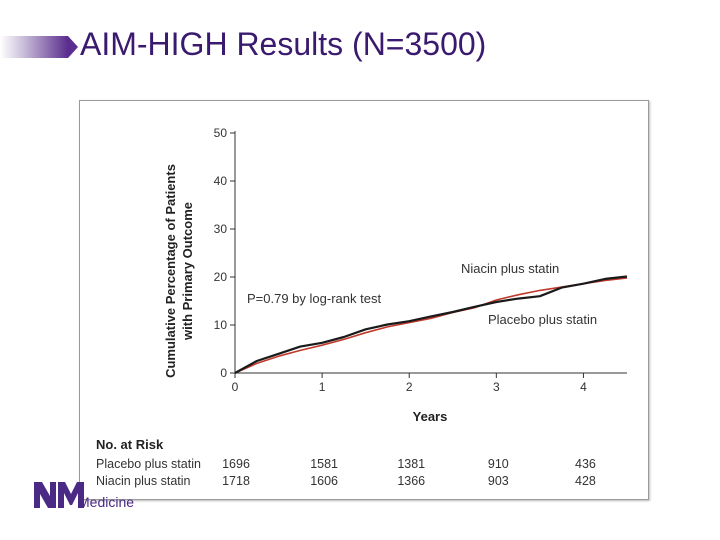  Describe the element at coordinates (187, 271) in the screenshot. I see `y-axis-label-line2: with Primary Outcome` at that location.